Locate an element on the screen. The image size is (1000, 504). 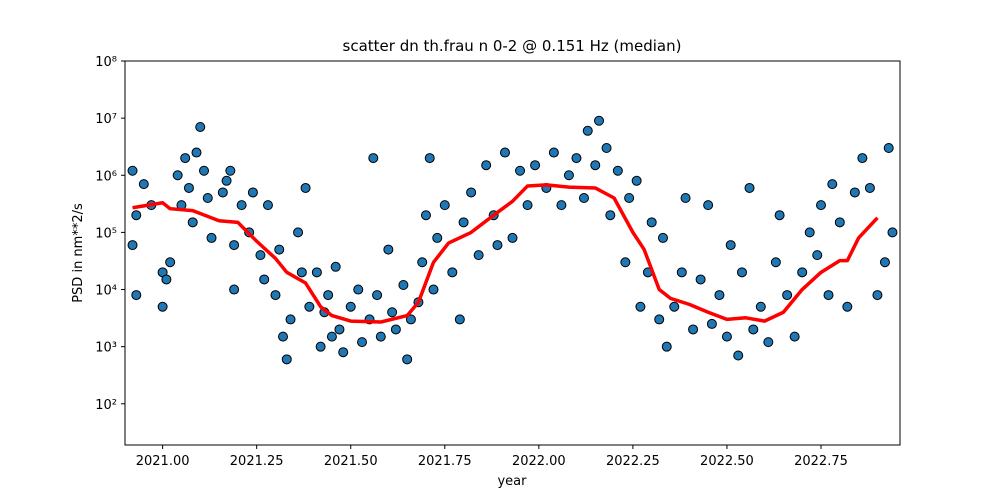
x-tick-label: 2021.50 is located at coordinates (351, 461).